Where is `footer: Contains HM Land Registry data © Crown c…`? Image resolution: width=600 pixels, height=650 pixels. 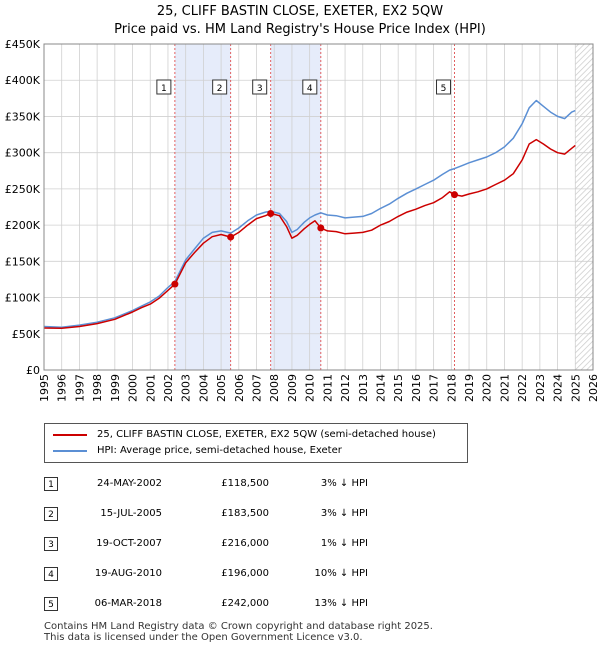 footer: Contains HM Land Registry data © Crown c… is located at coordinates (238, 632).